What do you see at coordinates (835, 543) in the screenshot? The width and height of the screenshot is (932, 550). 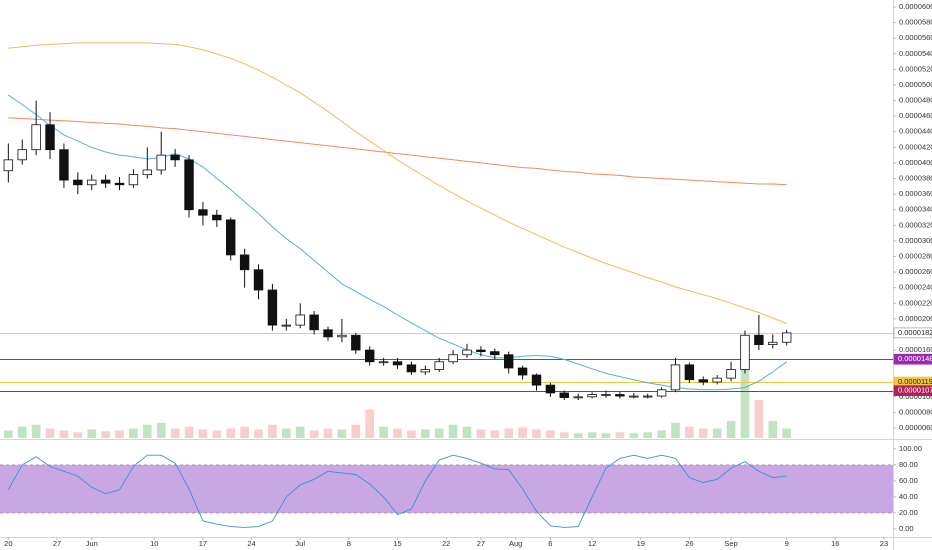 I see `time-tick-label: 16` at bounding box center [835, 543].